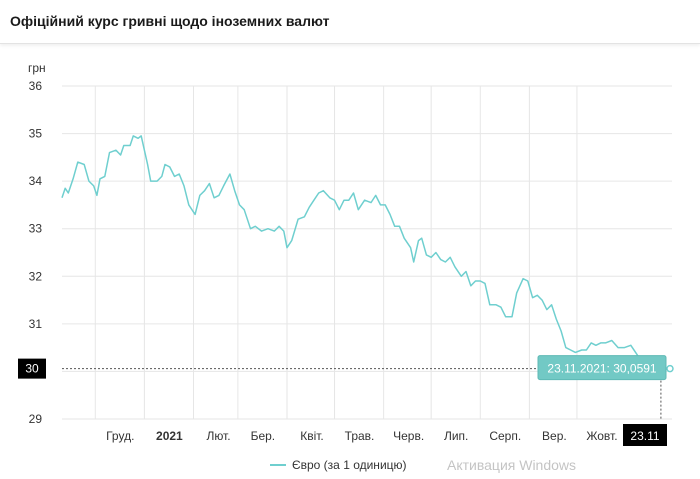  I want to click on y-tick-label: 29, so click(36, 419).